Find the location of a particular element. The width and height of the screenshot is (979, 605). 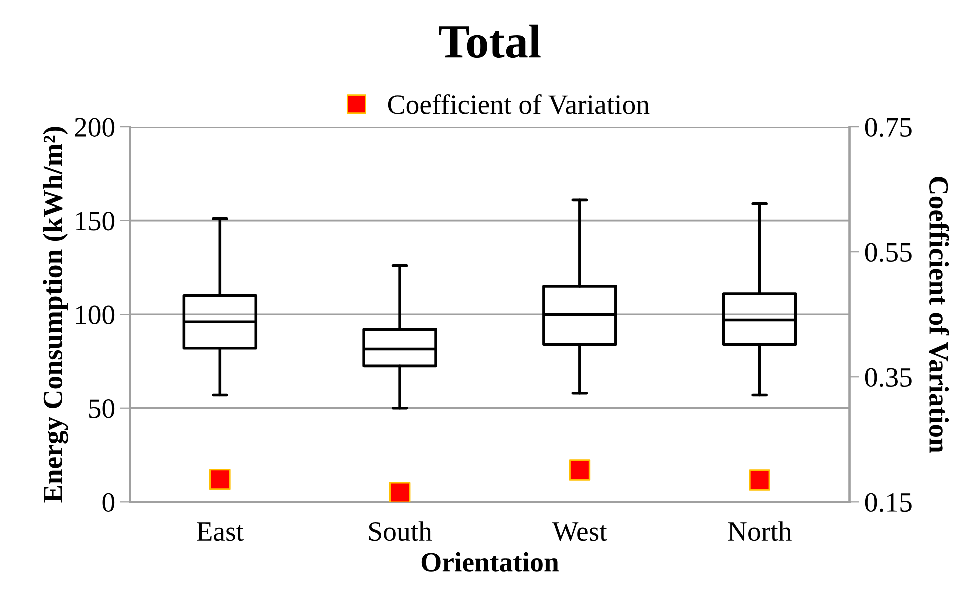

legend-label: Coefficient of Variation is located at coordinates (519, 104).